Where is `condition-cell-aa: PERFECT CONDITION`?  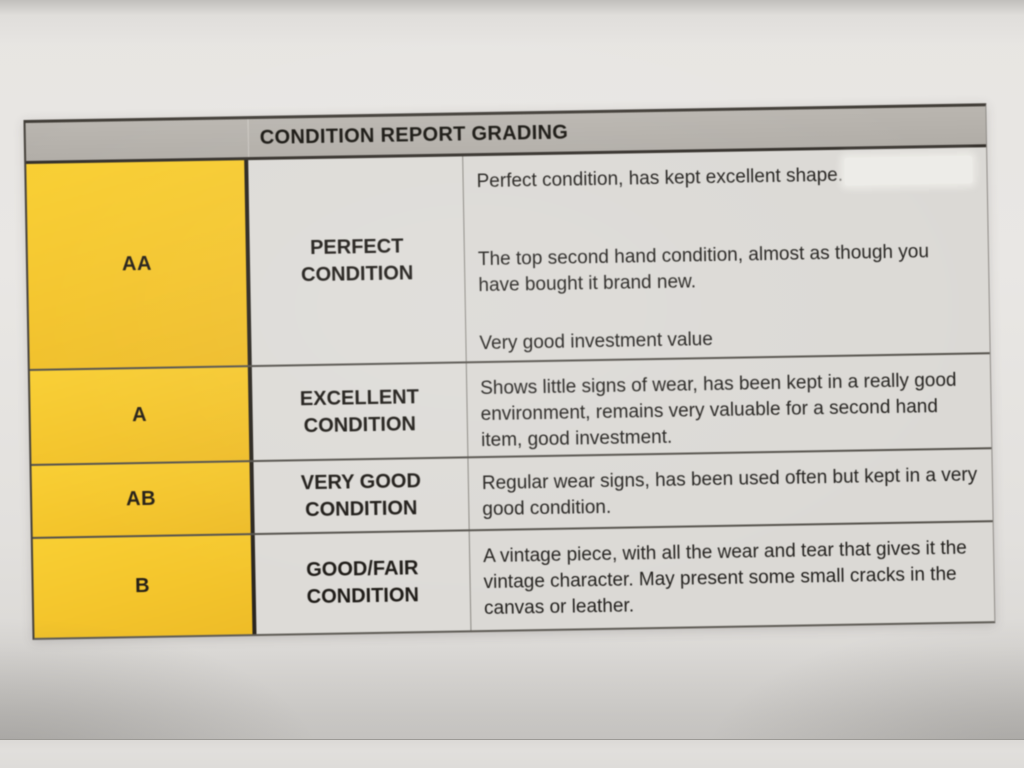 condition-cell-aa: PERFECT CONDITION is located at coordinates (357, 261).